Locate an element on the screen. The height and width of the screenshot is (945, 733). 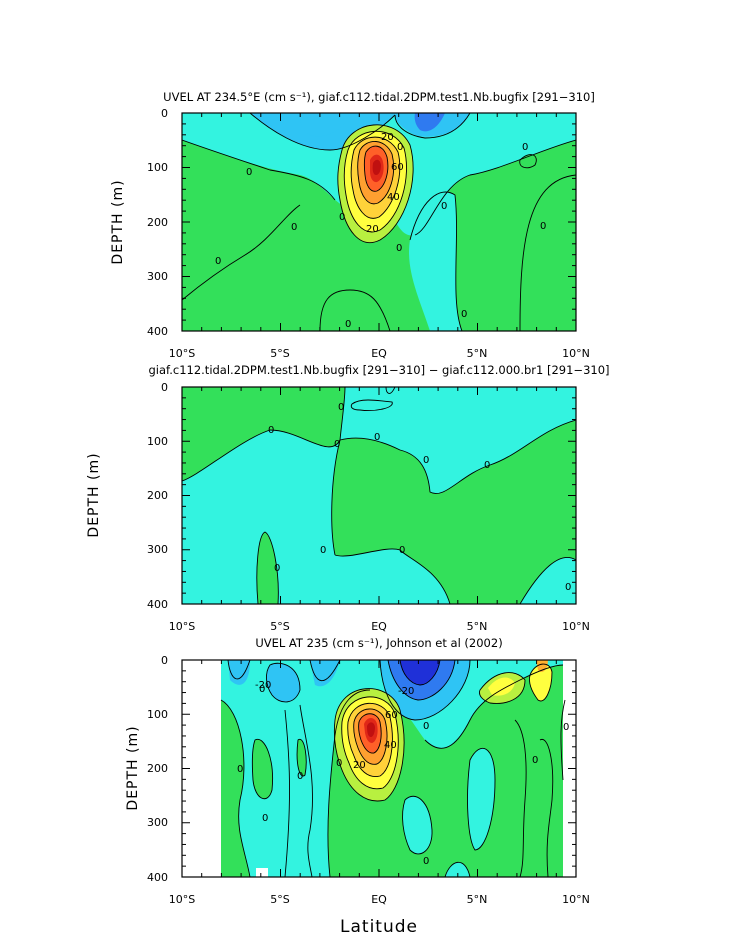
panel3-yellow is located at coordinates (501, 686).